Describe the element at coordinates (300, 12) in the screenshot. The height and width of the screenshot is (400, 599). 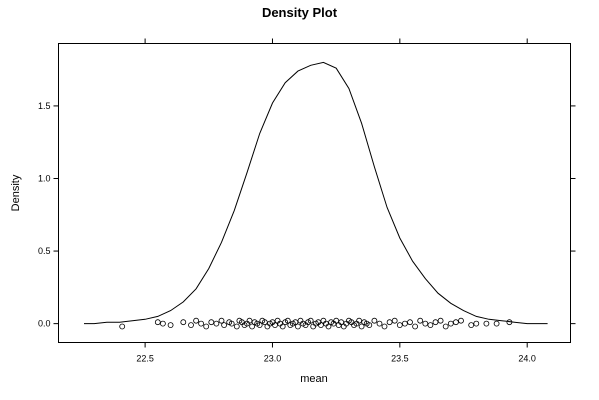
I see `chart-title: Density Plot` at that location.